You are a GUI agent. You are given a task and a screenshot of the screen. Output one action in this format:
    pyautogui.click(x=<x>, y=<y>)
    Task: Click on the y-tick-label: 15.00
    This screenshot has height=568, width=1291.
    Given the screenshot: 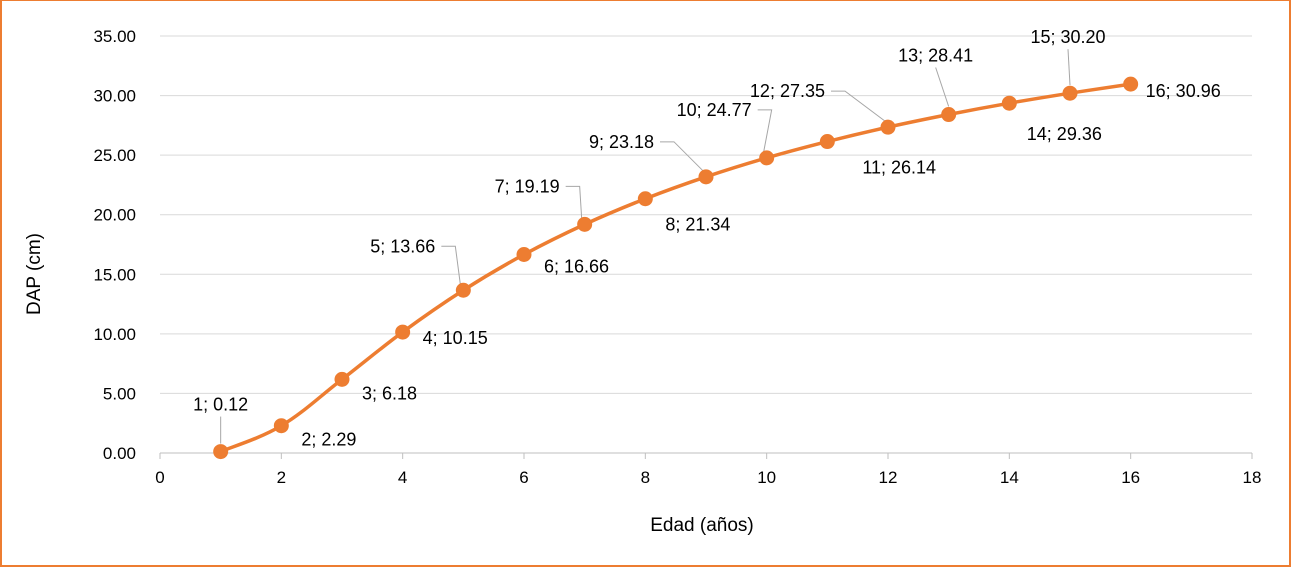 What is the action you would take?
    pyautogui.click(x=114, y=274)
    